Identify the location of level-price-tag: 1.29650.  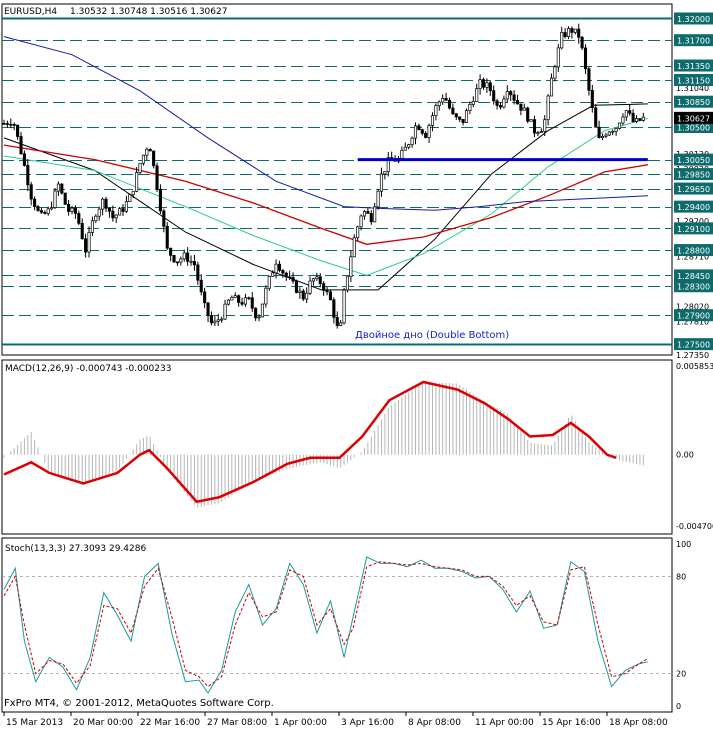
(693, 189).